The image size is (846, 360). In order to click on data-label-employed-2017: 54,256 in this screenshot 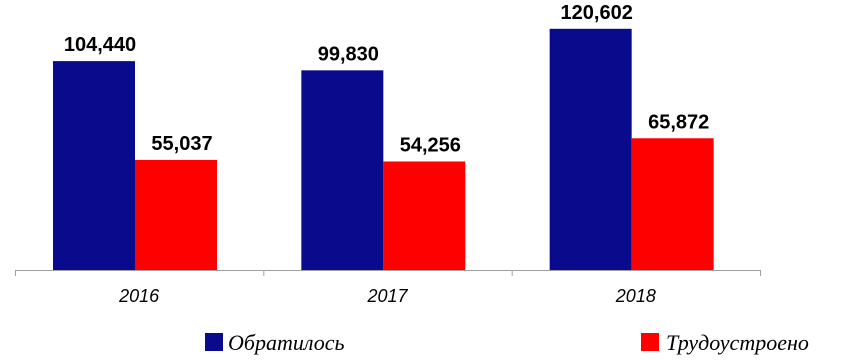, I will do `click(430, 145)`.